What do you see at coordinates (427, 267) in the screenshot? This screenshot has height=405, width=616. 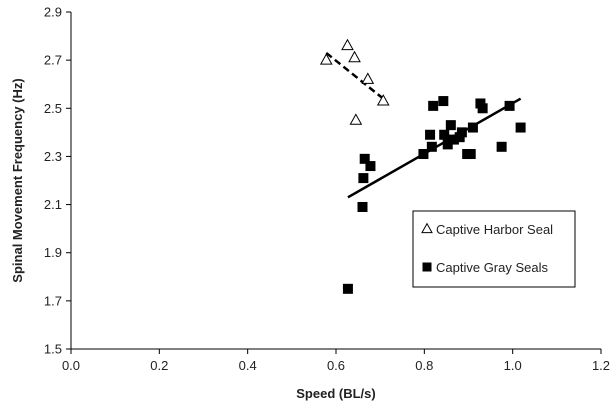 I see `legend-marker-gray-seal` at bounding box center [427, 267].